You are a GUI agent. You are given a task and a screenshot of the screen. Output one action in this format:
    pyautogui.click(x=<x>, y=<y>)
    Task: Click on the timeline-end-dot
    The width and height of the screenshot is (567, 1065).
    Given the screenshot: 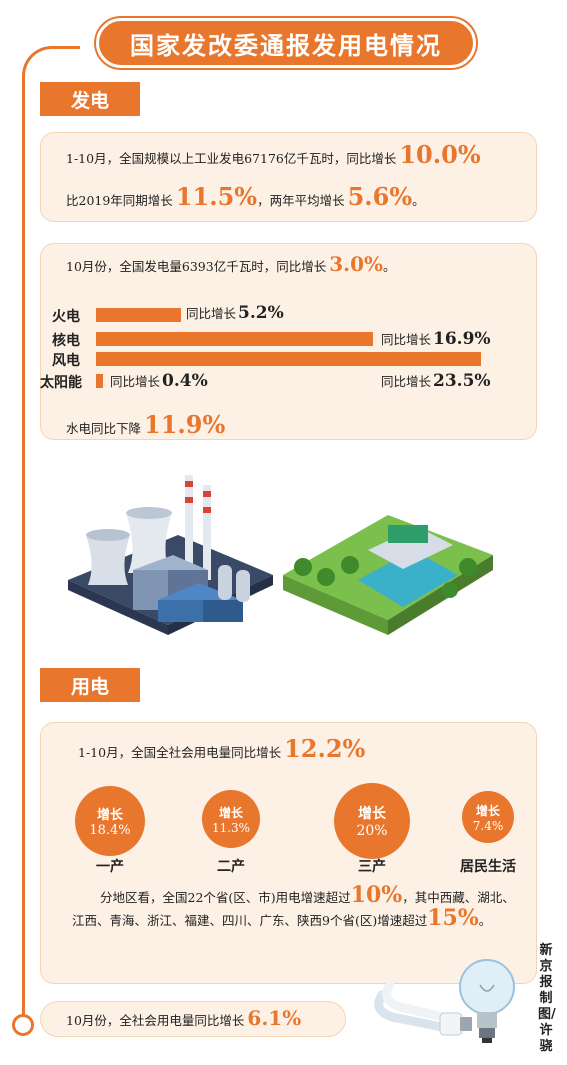 What is the action you would take?
    pyautogui.click(x=23, y=1025)
    